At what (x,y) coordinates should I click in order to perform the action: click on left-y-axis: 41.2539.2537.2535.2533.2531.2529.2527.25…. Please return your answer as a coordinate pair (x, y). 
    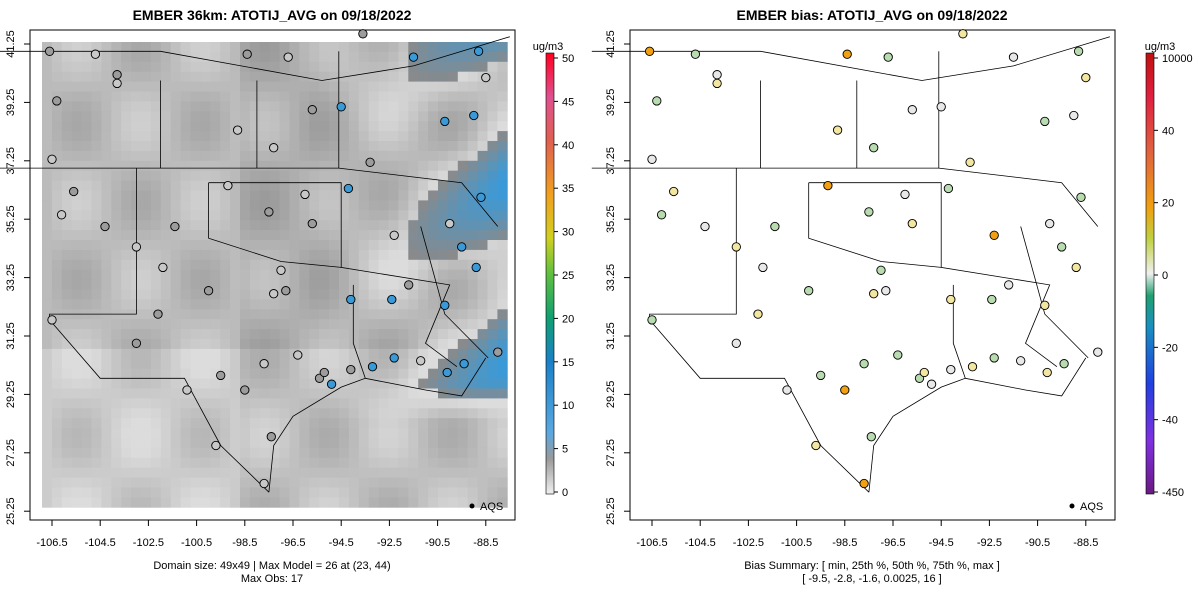
    Looking at the image, I should click on (17, 277).